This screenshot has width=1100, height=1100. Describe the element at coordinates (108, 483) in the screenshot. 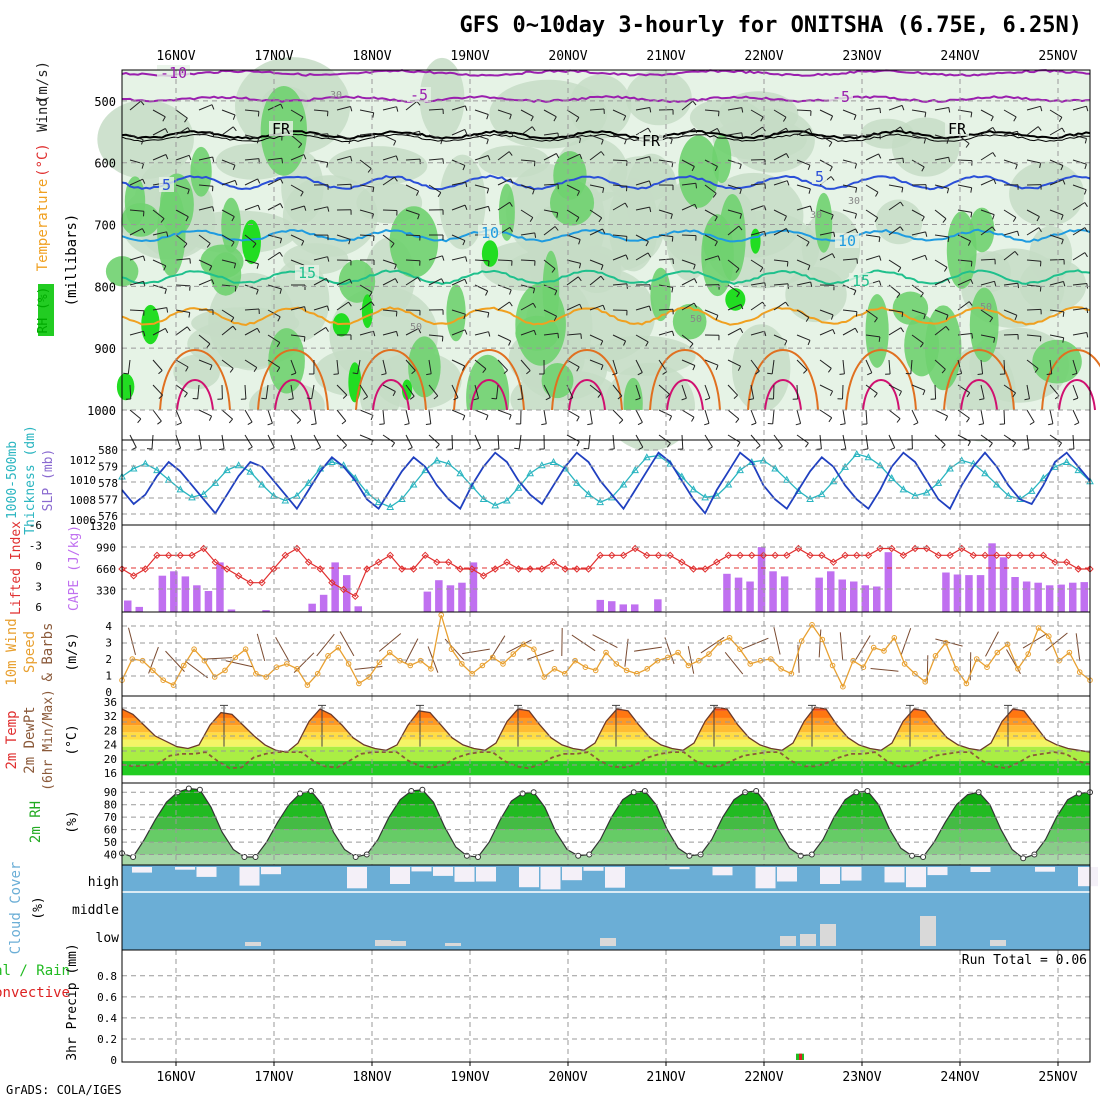

I see `thickness-tick-label: 578` at that location.